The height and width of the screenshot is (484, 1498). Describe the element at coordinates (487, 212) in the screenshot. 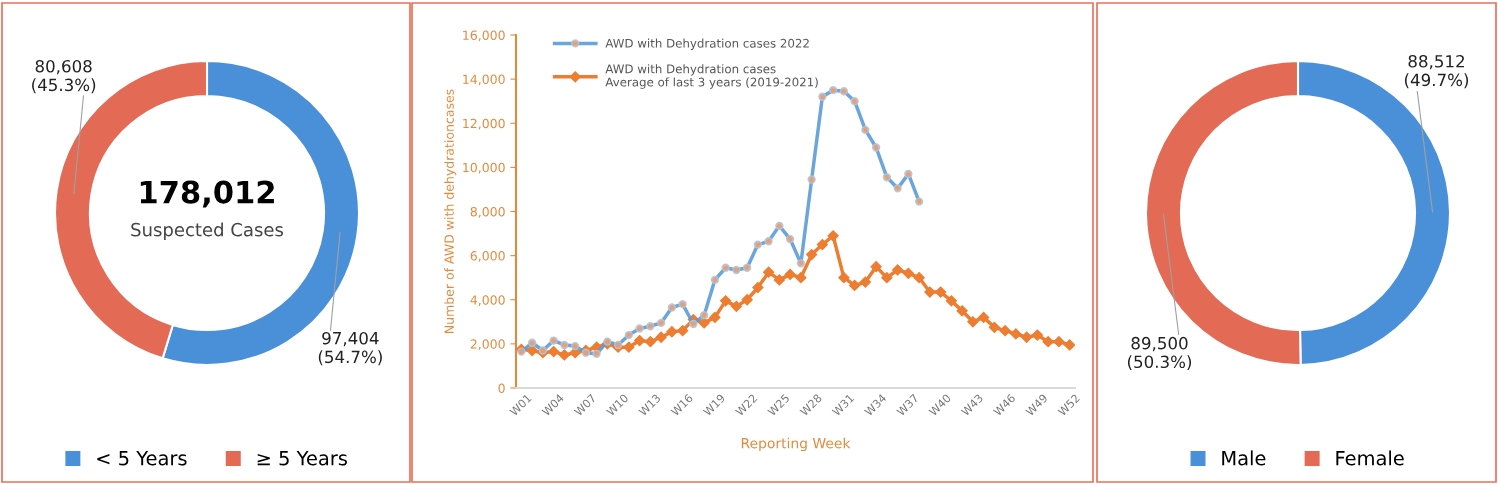

I see `y-tick-label: 8,000` at that location.